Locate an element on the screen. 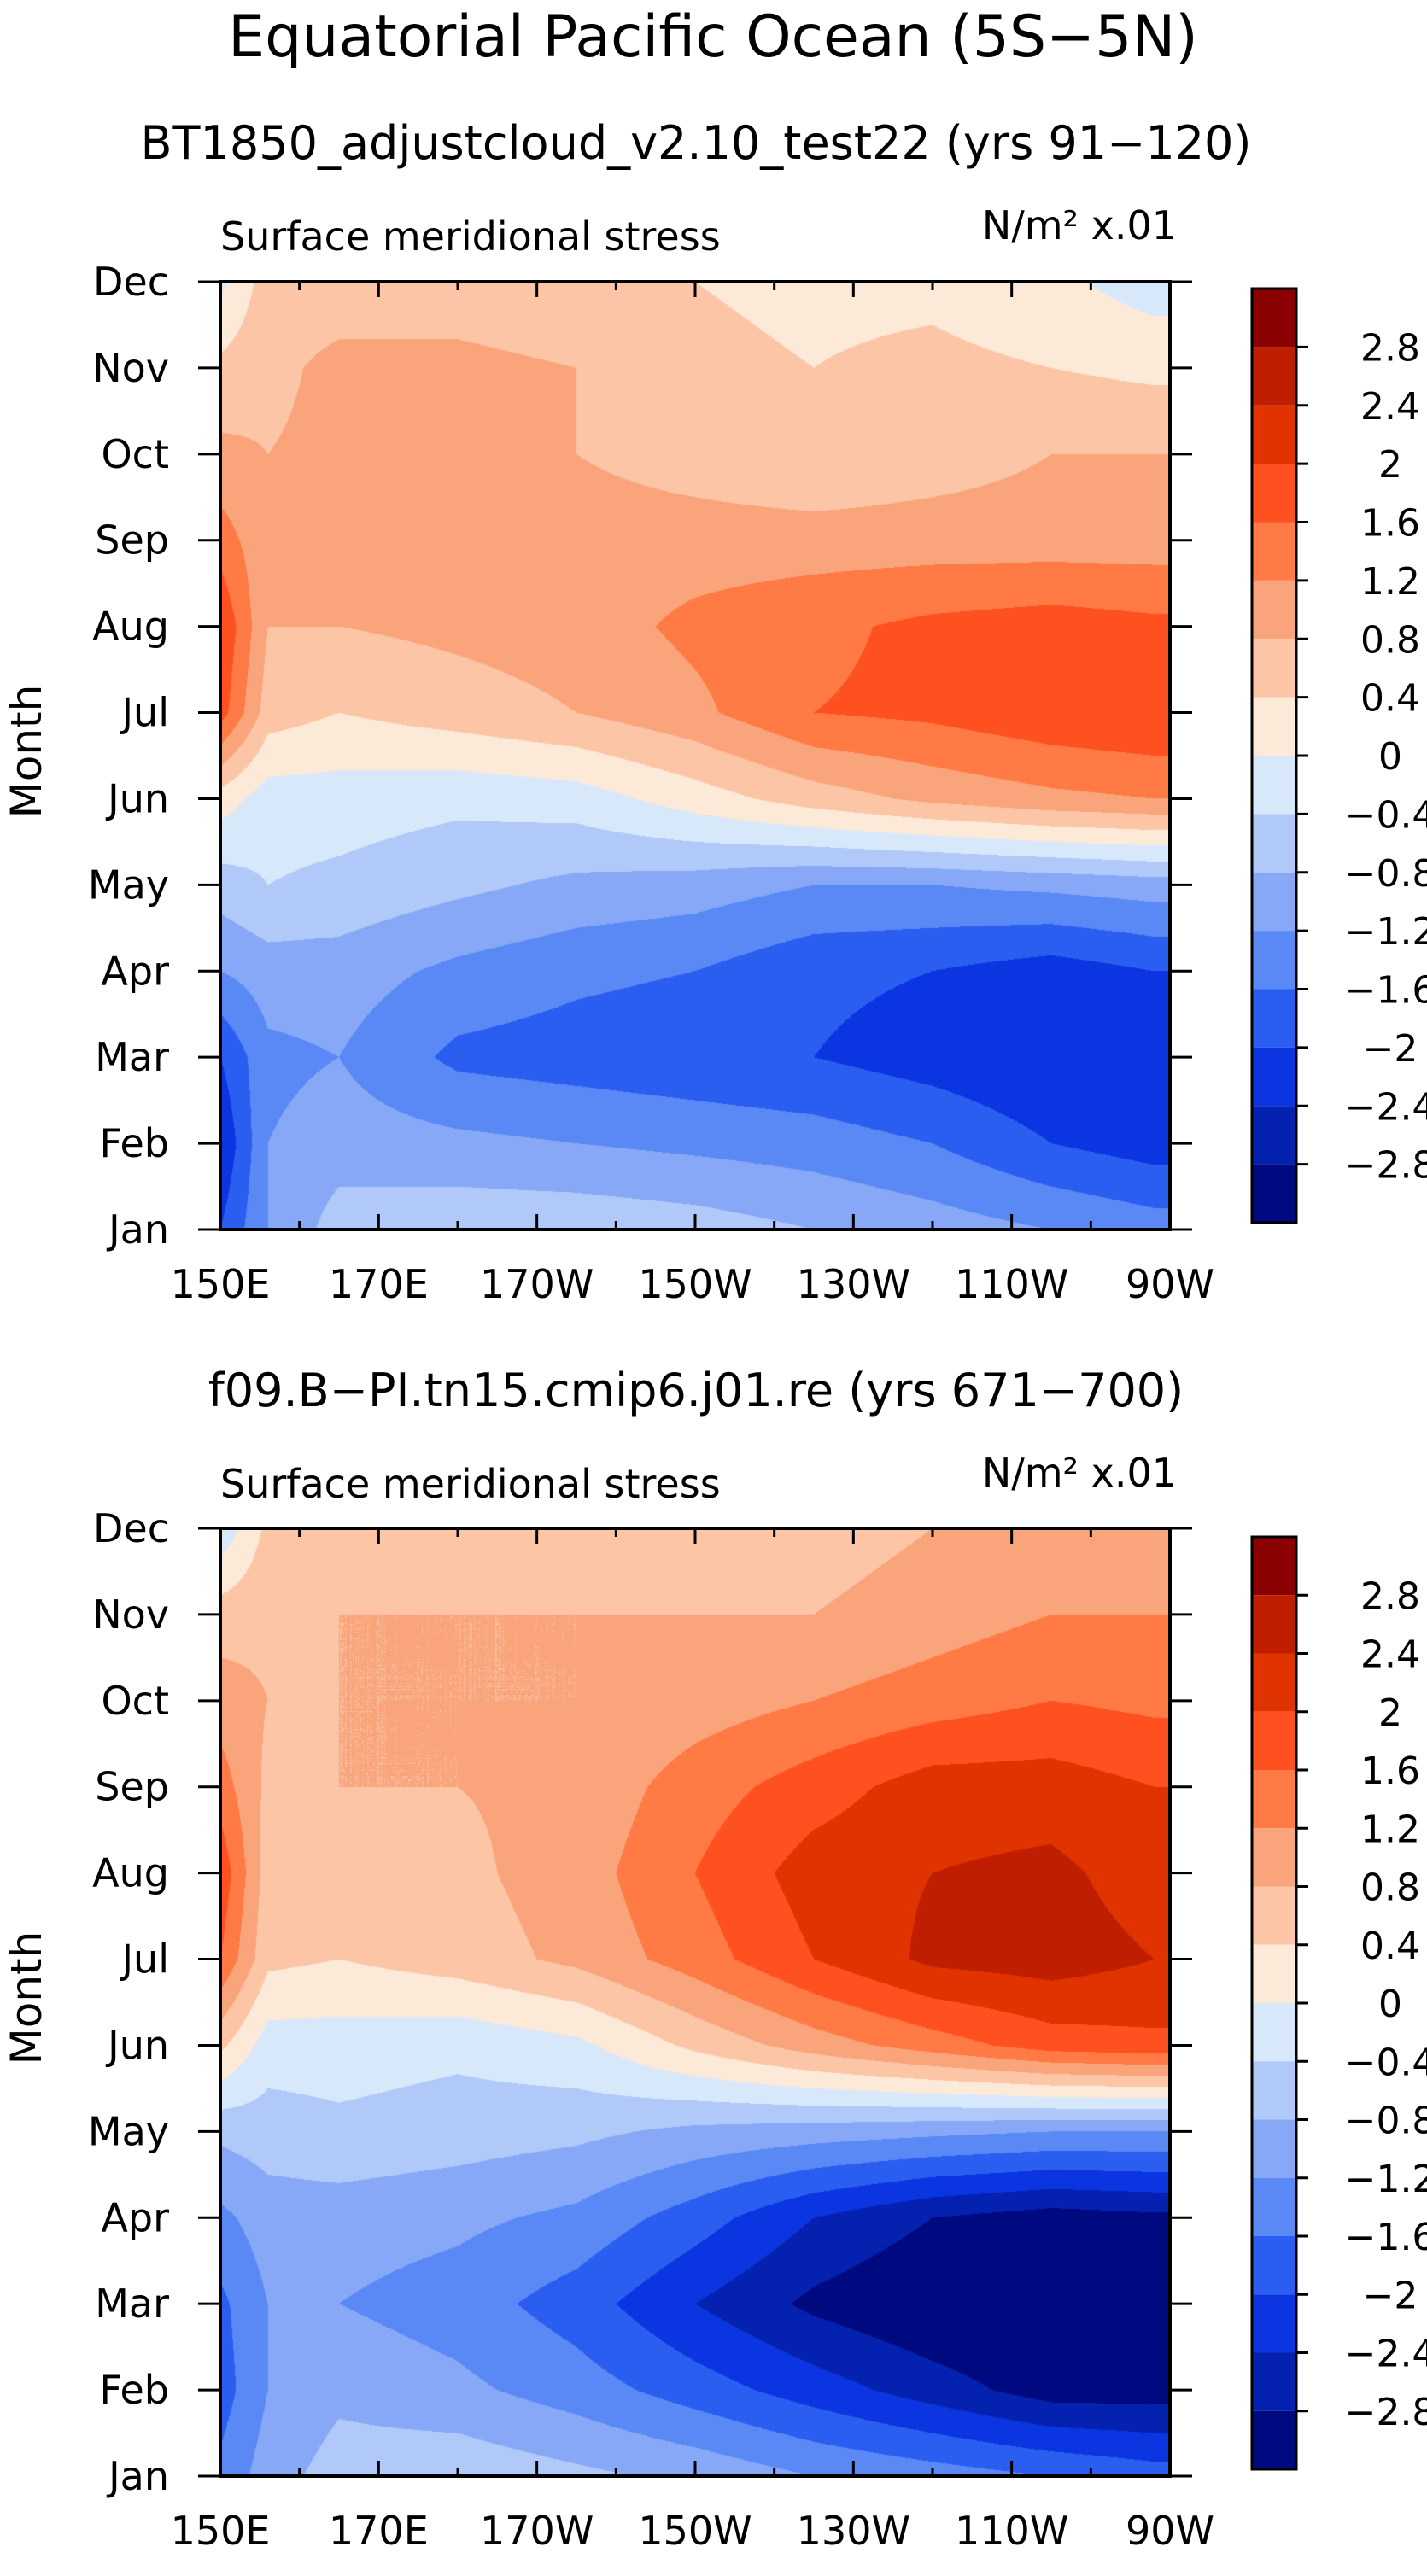  page-title: Equatorial Pacific Ocean (5S−5N) is located at coordinates (713, 37).